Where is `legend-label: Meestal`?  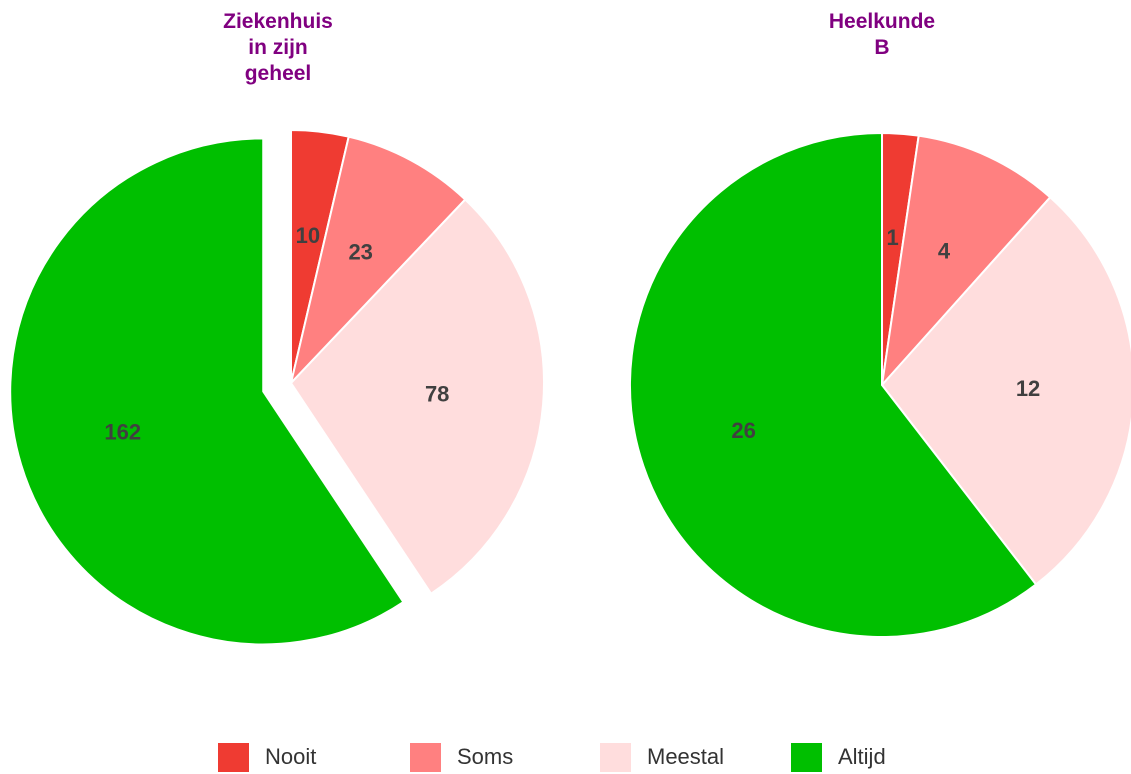 legend-label: Meestal is located at coordinates (685, 756).